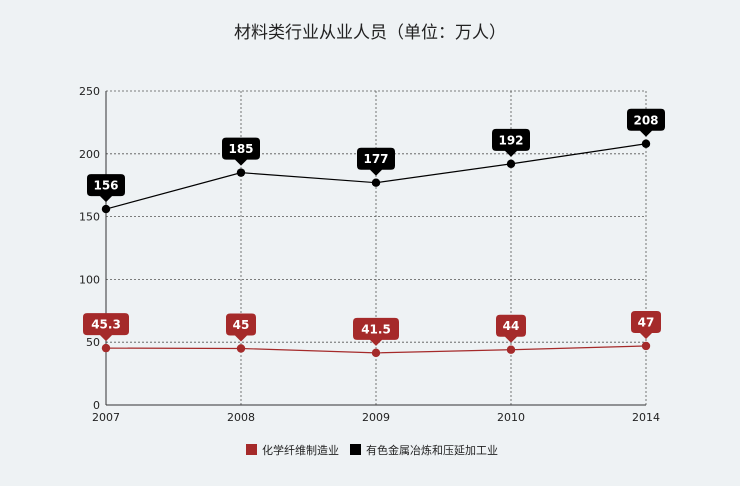 This screenshot has height=486, width=740. Describe the element at coordinates (89, 279) in the screenshot. I see `y-tick-label: 100` at that location.